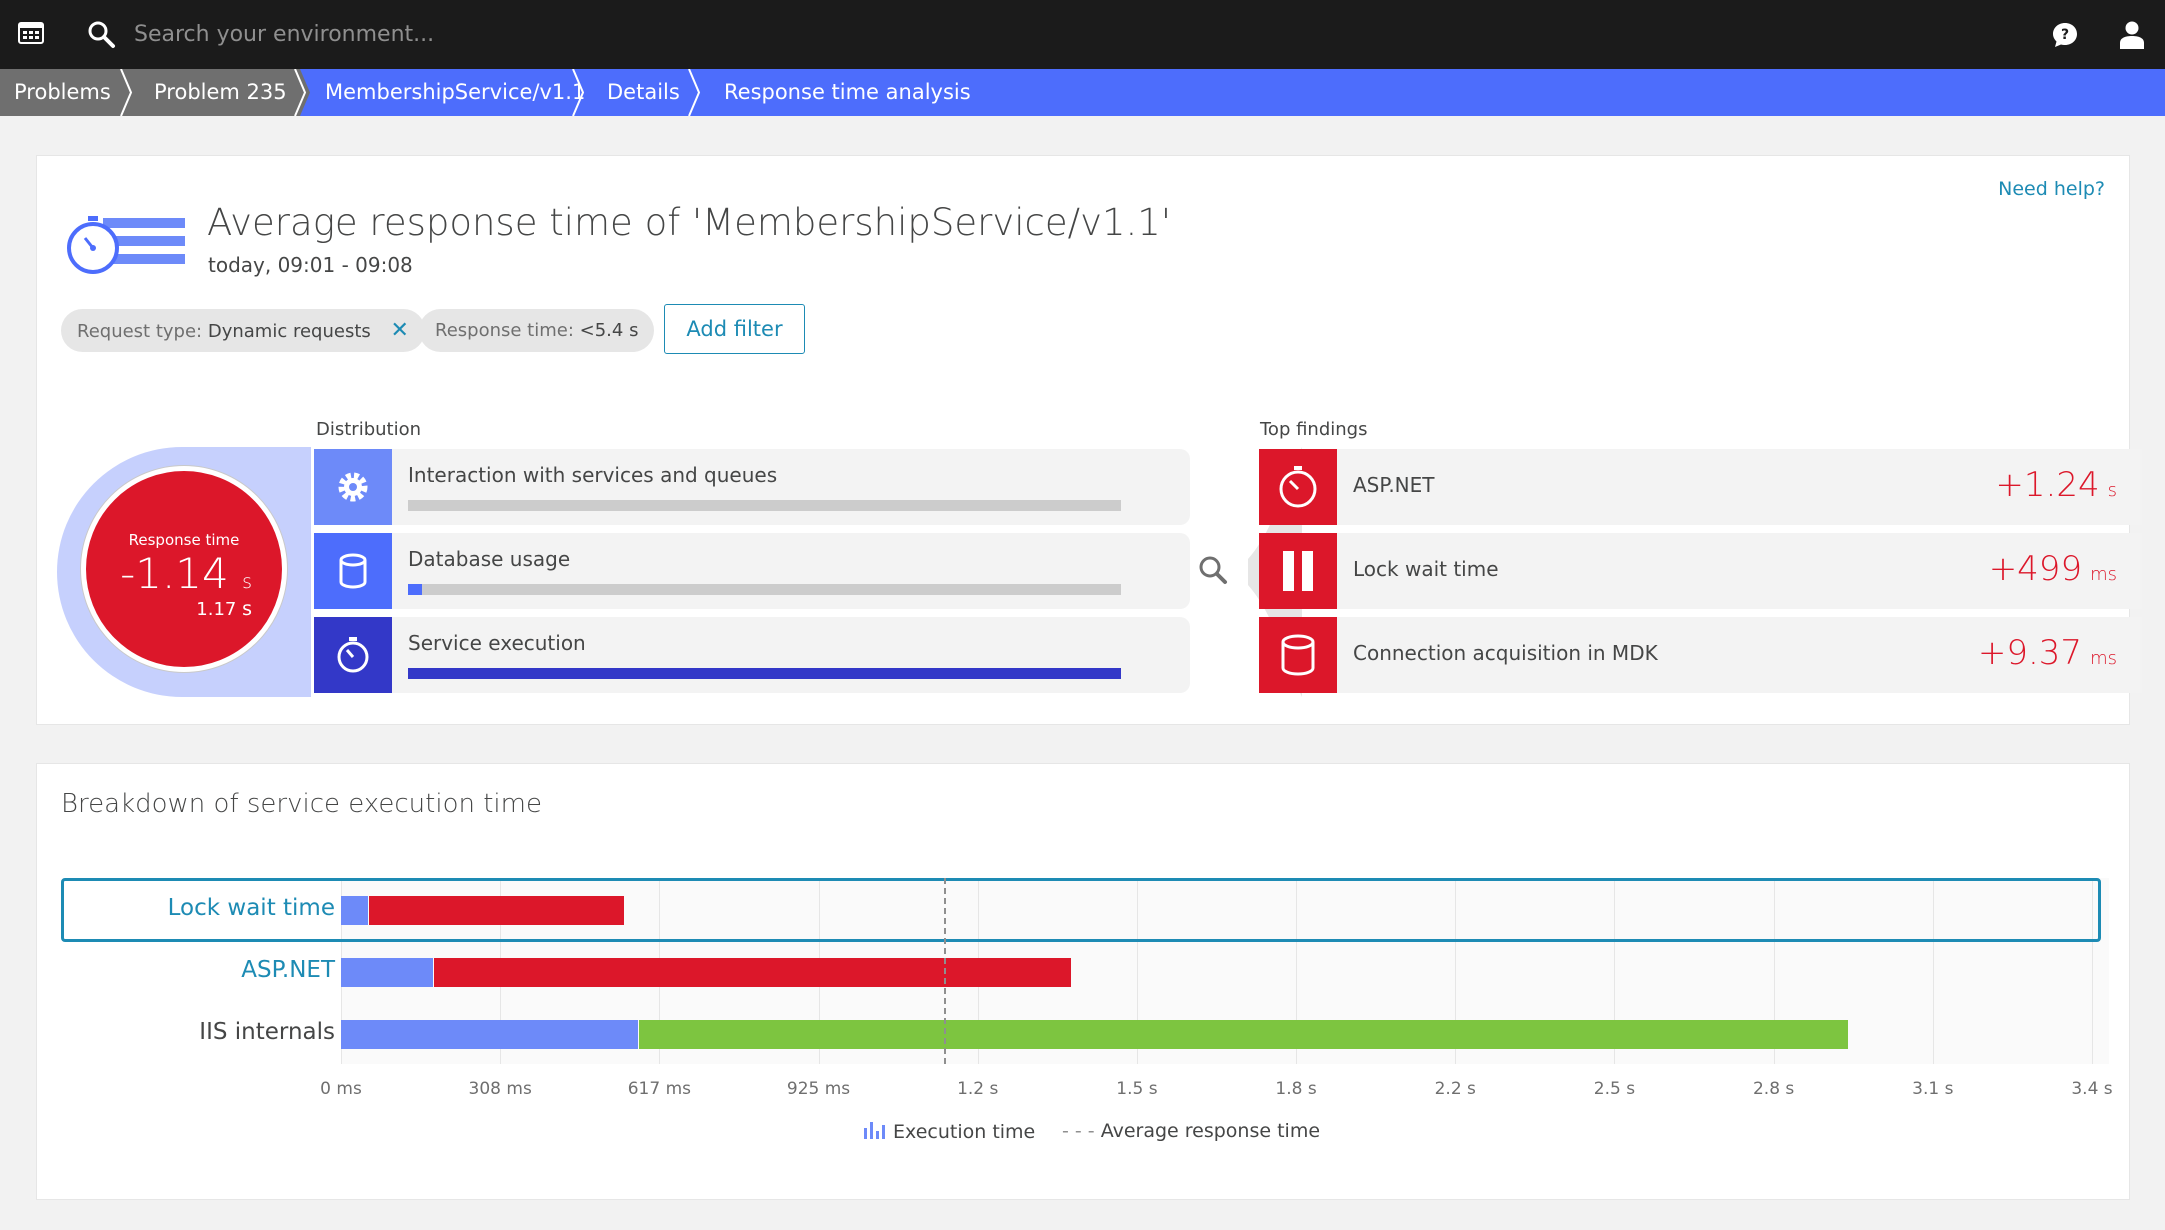 The height and width of the screenshot is (1230, 2165). Describe the element at coordinates (2047, 485) in the screenshot. I see `finding-number: +1.24` at that location.